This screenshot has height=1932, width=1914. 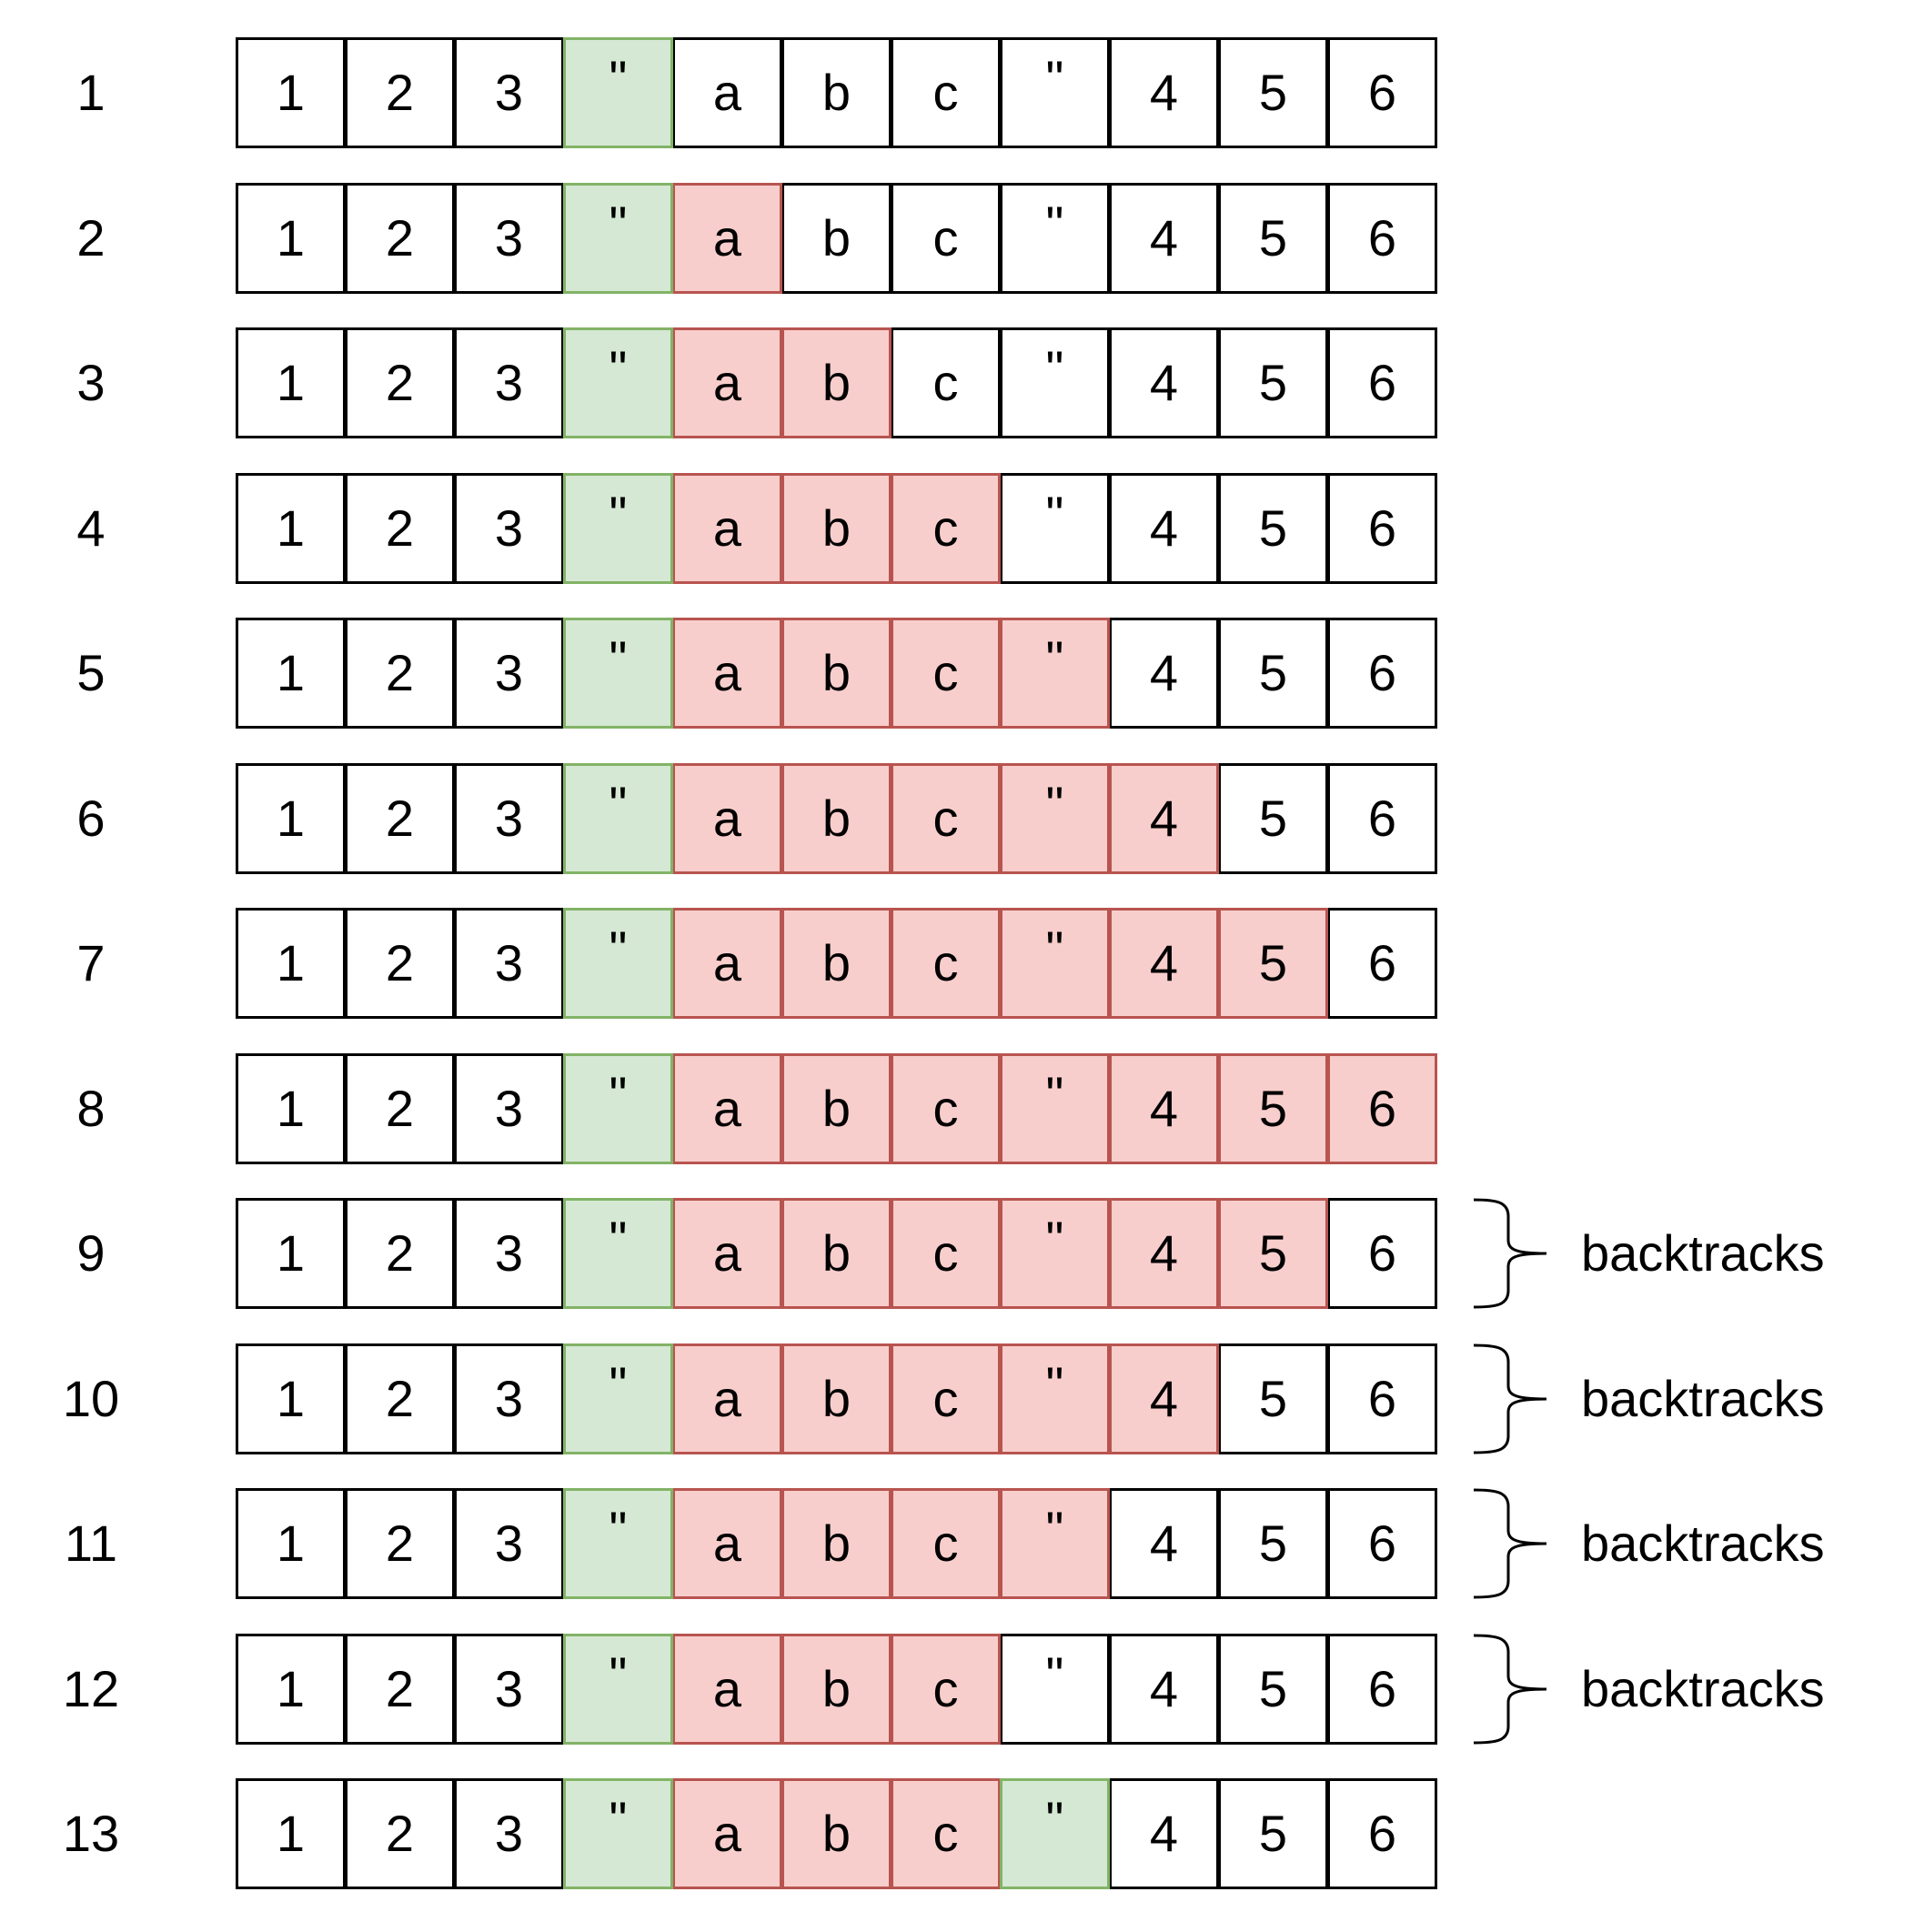 What do you see at coordinates (91, 1543) in the screenshot?
I see `step-number: 11` at bounding box center [91, 1543].